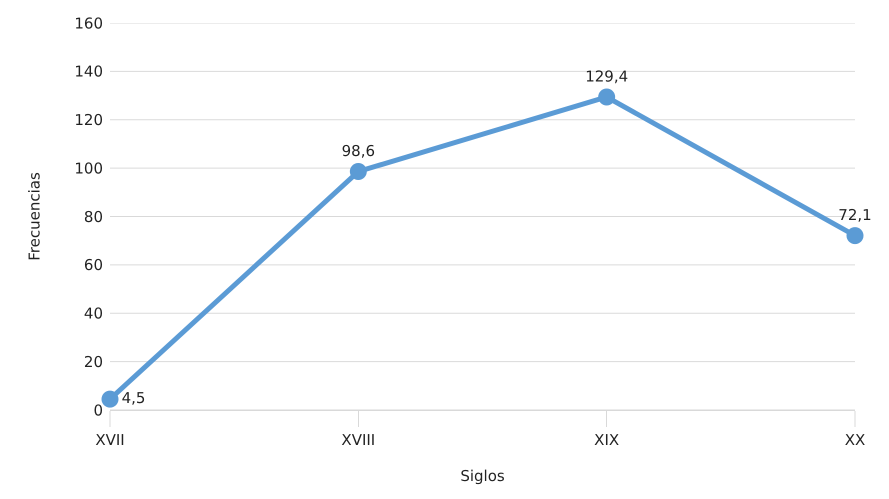  What do you see at coordinates (35, 216) in the screenshot?
I see `y-axis-title: Frecuencias` at bounding box center [35, 216].